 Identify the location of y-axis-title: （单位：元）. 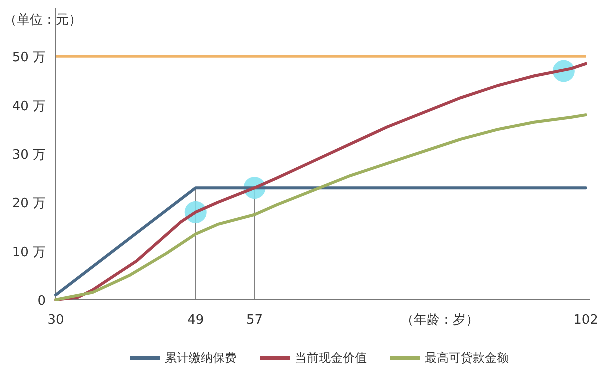
(43, 20).